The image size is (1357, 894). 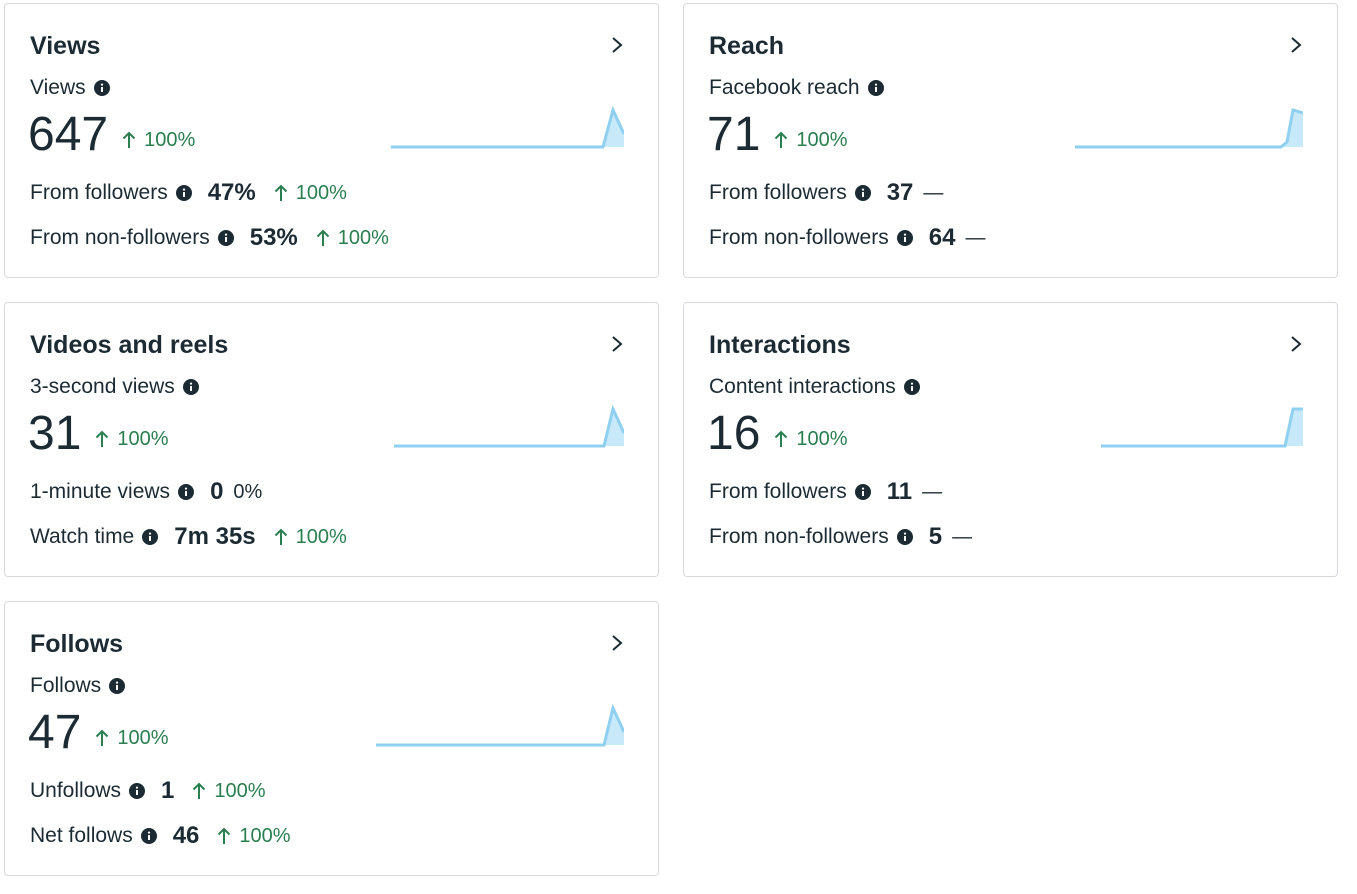 I want to click on reach-sparkline, so click(x=1189, y=128).